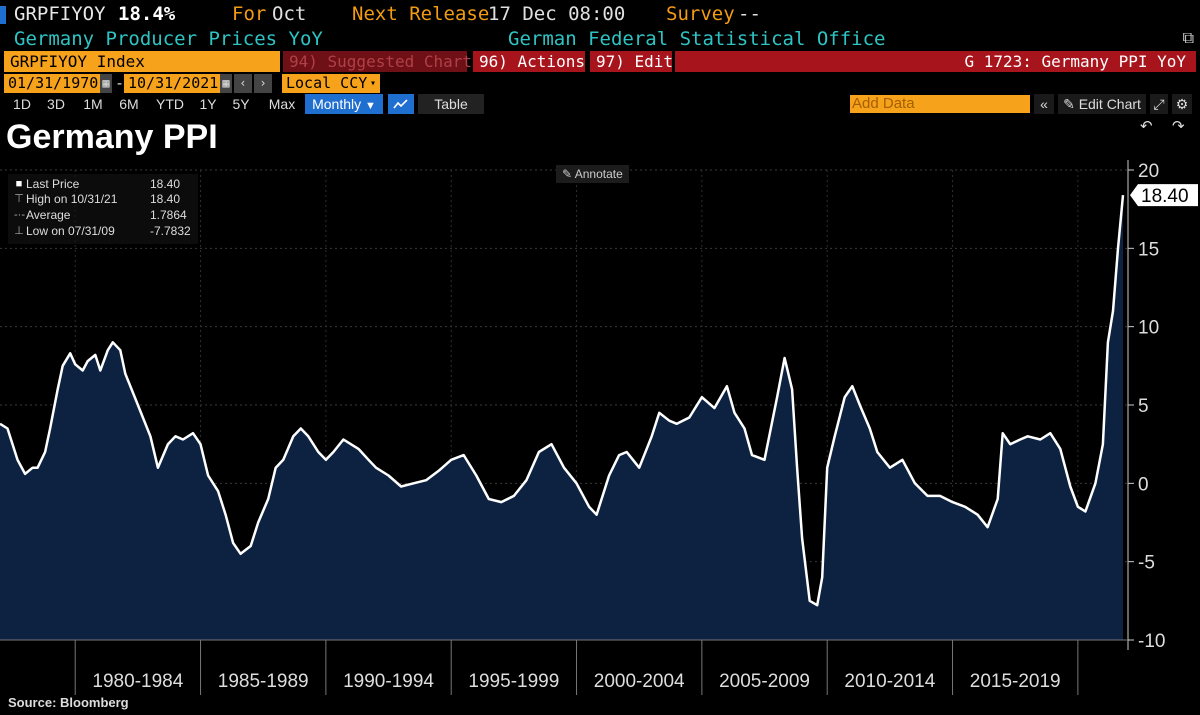 This screenshot has height=715, width=1200. I want to click on annotate-button: ✎ Annotate, so click(592, 174).